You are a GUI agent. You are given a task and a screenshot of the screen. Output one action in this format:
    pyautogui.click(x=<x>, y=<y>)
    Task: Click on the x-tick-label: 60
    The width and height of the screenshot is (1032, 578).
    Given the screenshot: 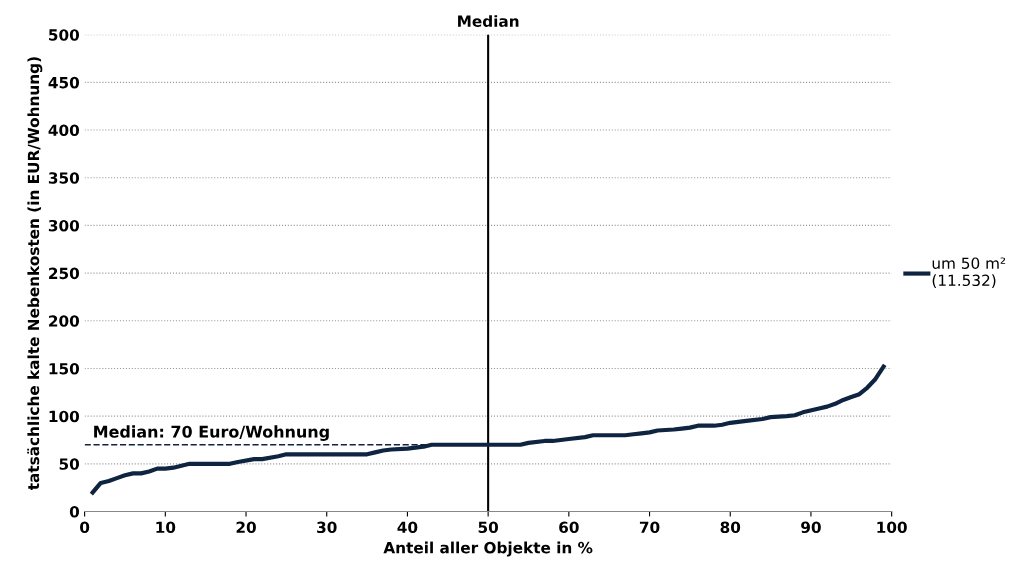 What is the action you would take?
    pyautogui.click(x=569, y=527)
    